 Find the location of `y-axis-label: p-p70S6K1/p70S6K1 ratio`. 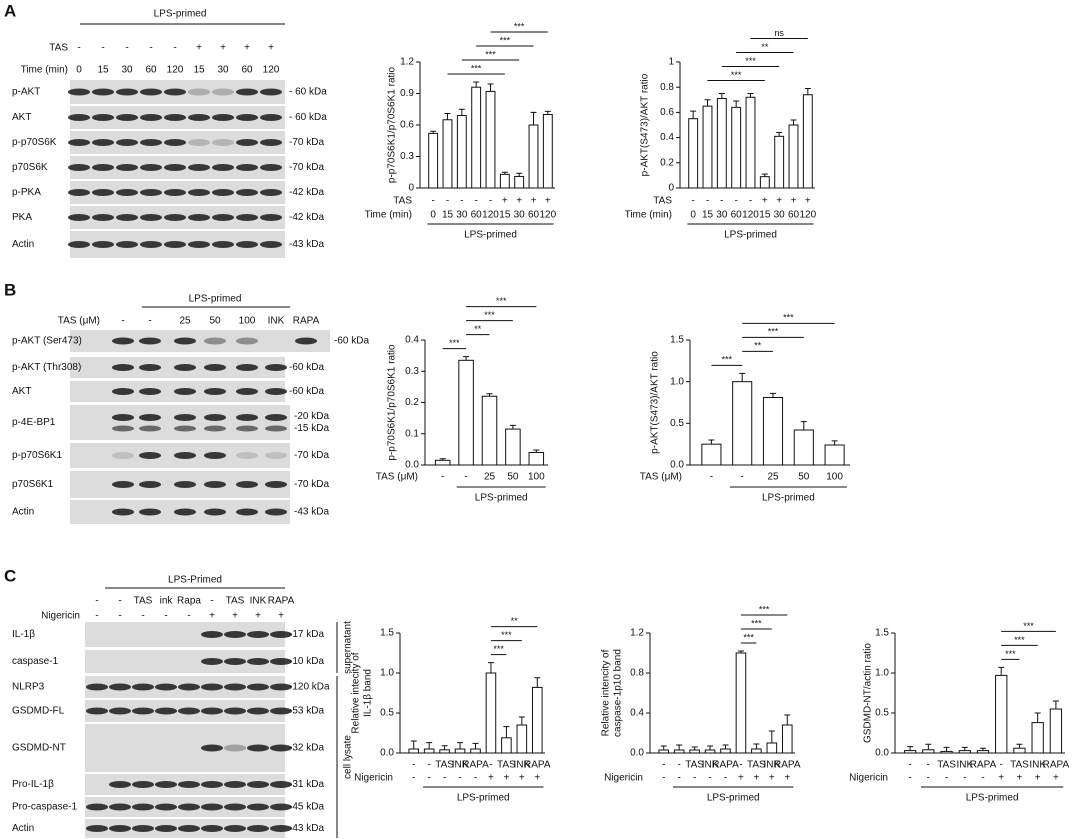

y-axis-label: p-p70S6K1/p70S6K1 ratio is located at coordinates (392, 402).